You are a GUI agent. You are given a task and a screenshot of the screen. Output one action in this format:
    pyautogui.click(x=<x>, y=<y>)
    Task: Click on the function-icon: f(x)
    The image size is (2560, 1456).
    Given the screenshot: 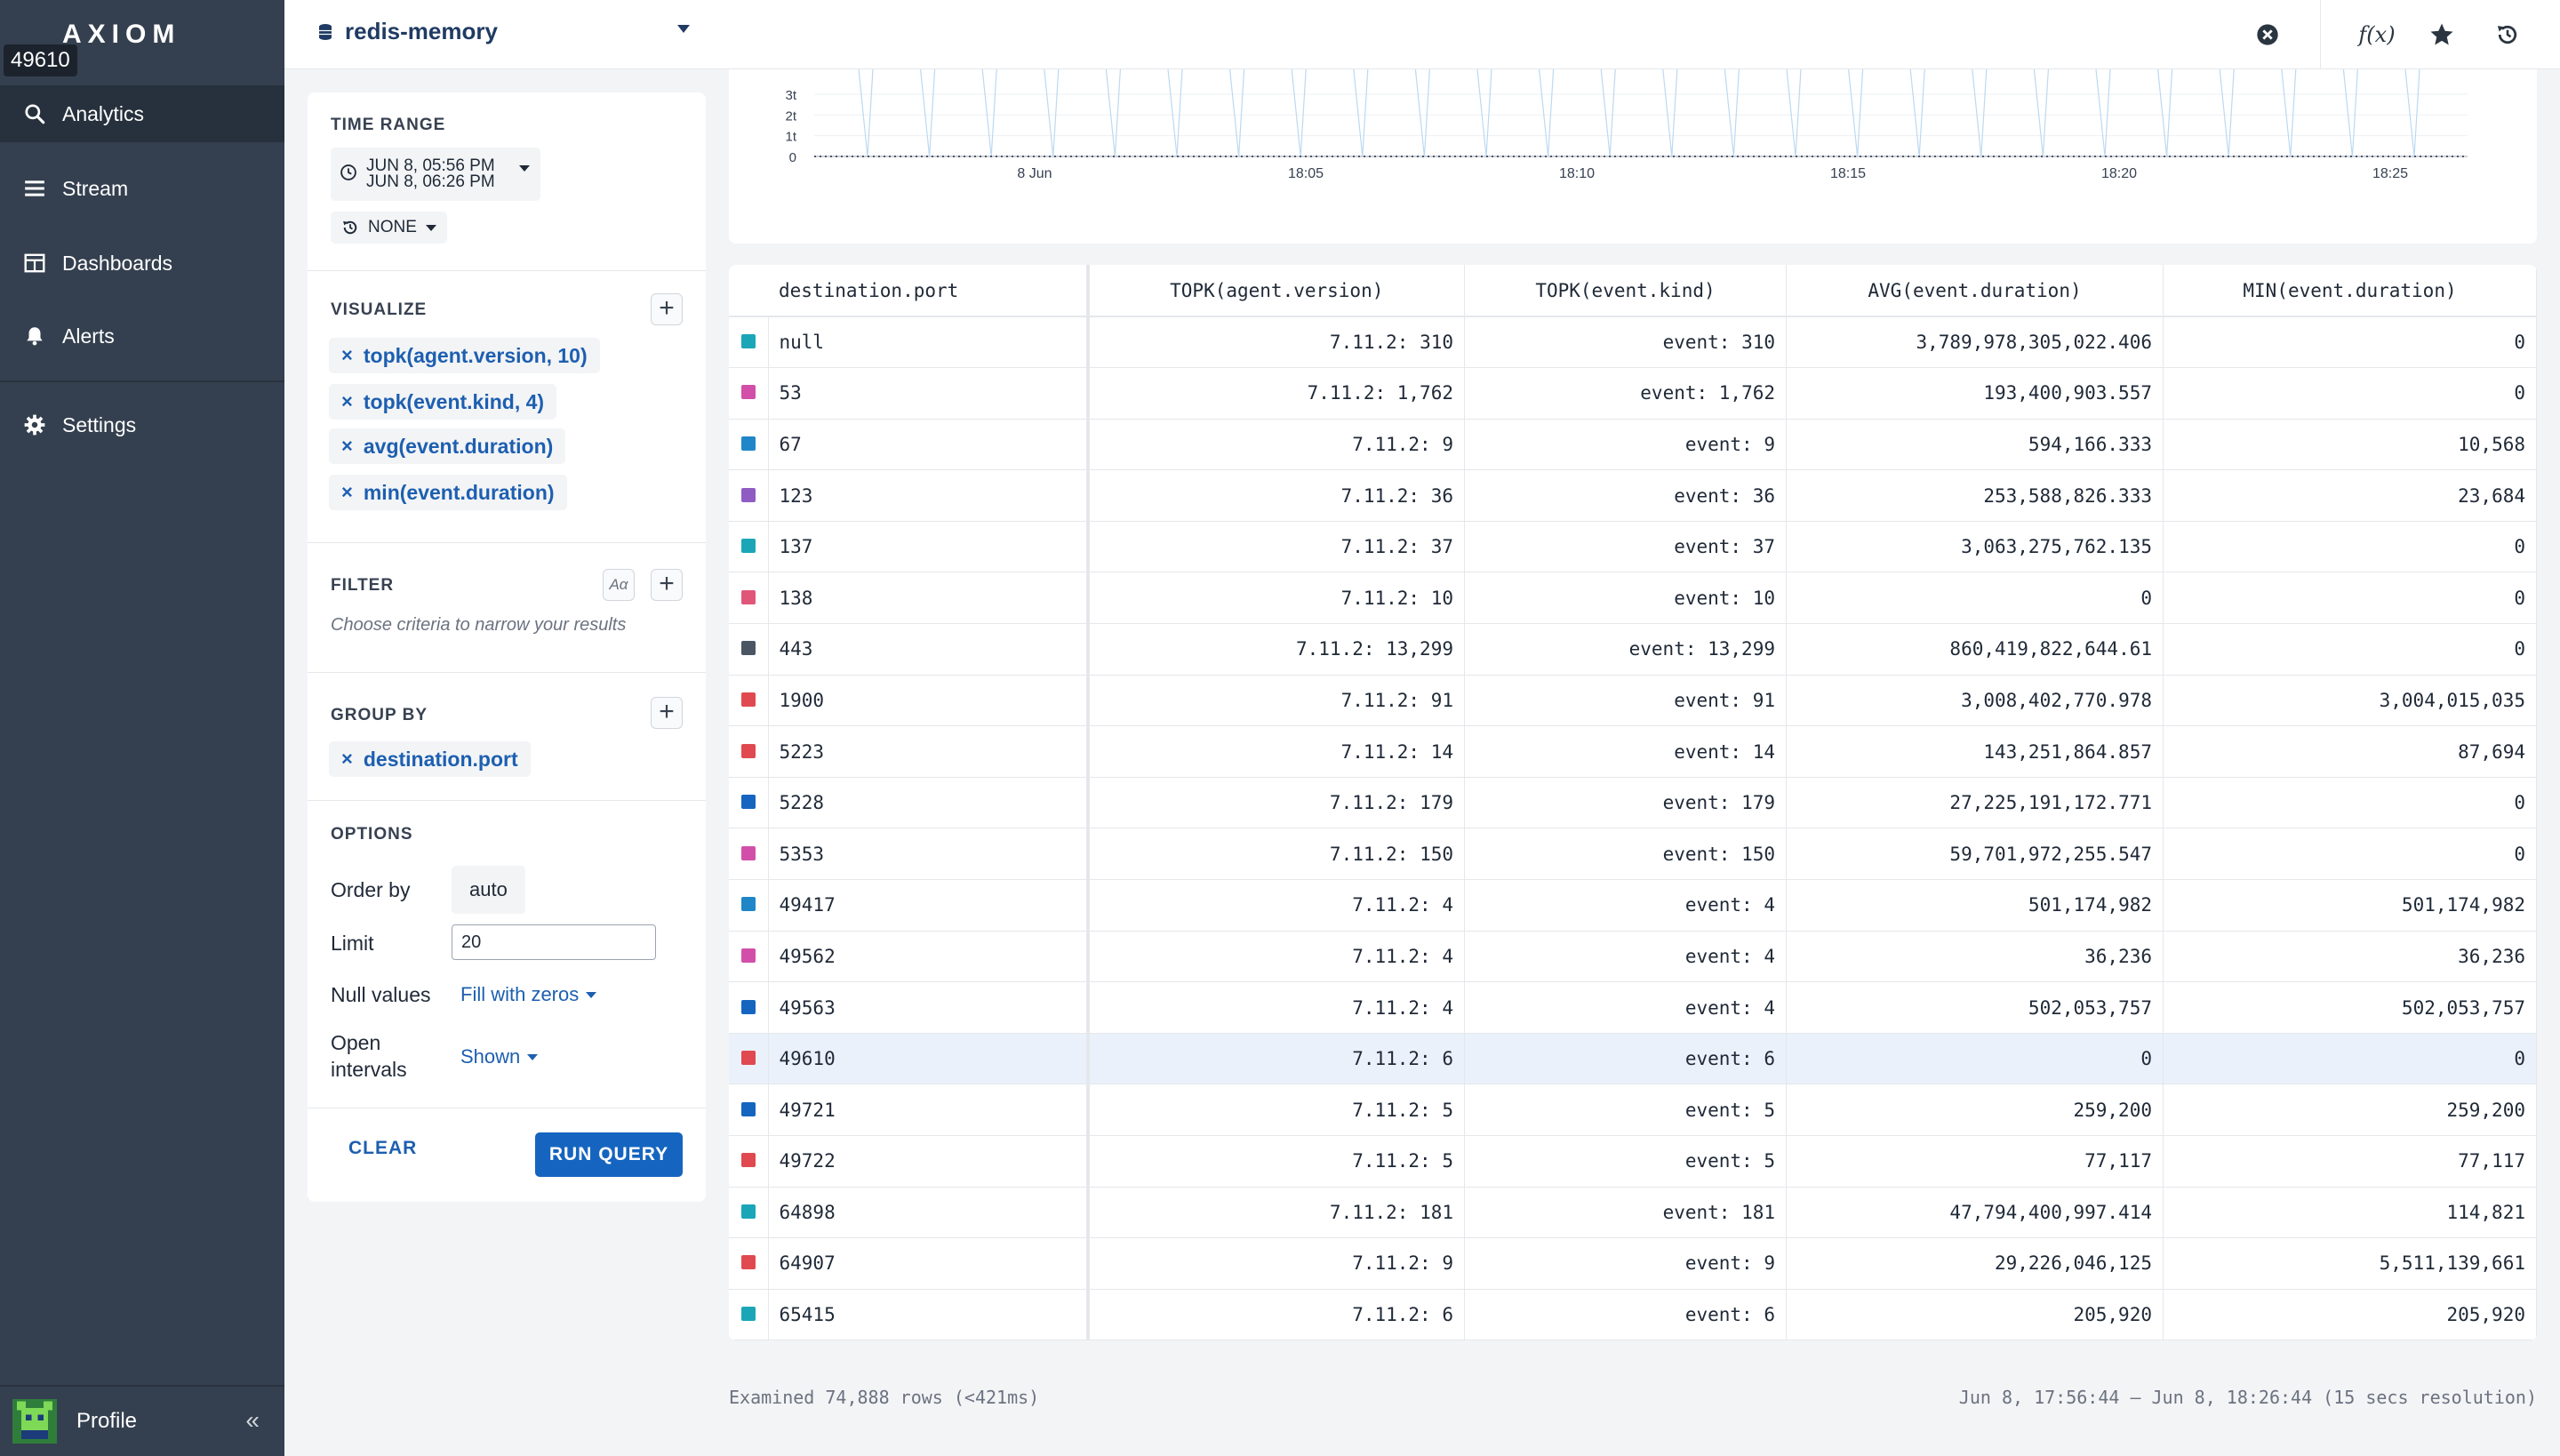 What is the action you would take?
    pyautogui.click(x=2377, y=34)
    